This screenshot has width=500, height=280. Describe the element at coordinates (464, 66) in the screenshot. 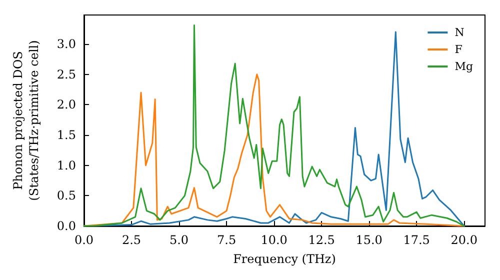

I see `legend-label: Mg` at that location.